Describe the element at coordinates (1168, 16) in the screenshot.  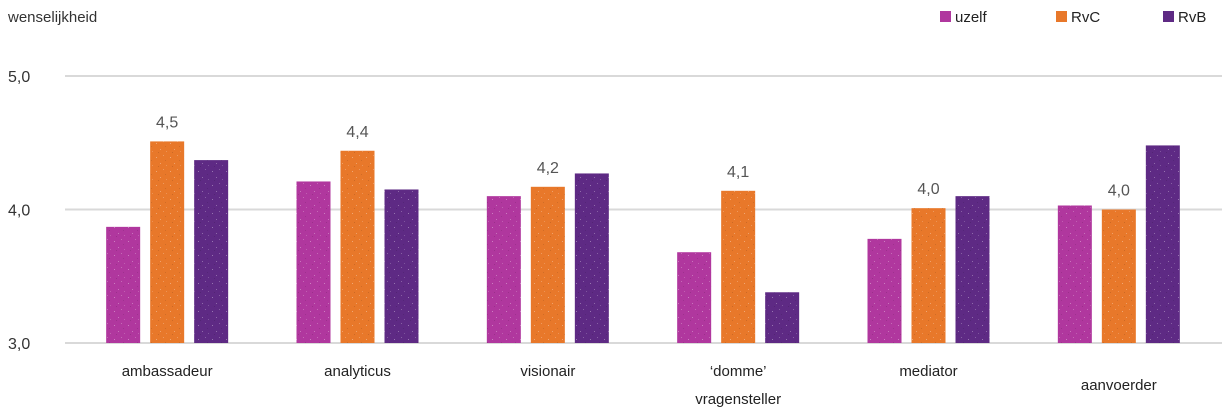
I see `legend-swatch-rvb` at that location.